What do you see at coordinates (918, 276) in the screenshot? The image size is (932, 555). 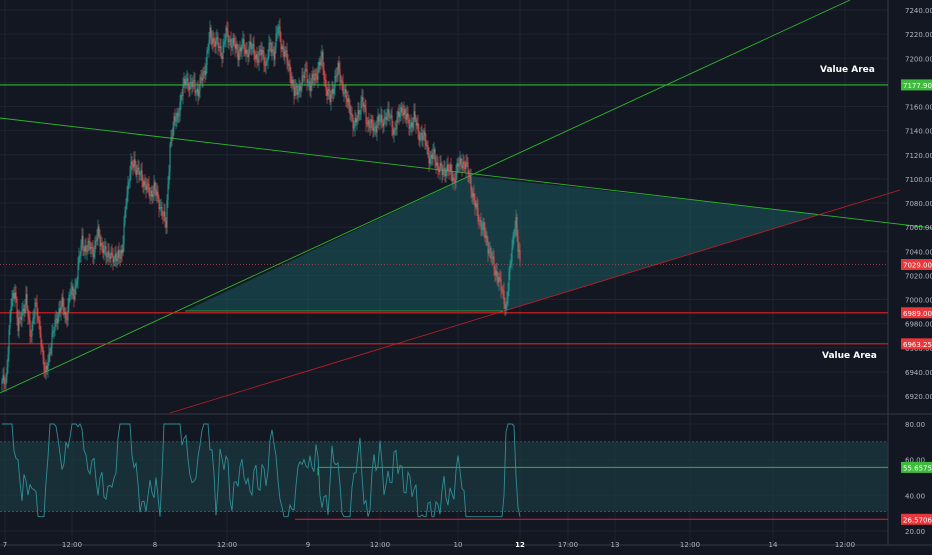 I see `price-axis-tick: 7020.00` at bounding box center [918, 276].